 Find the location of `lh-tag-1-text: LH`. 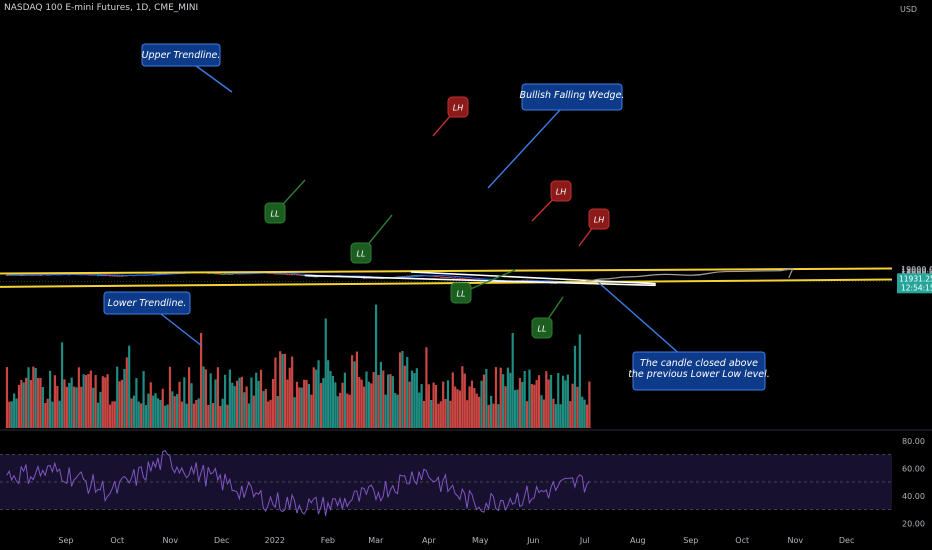

lh-tag-1-text: LH is located at coordinates (458, 108).